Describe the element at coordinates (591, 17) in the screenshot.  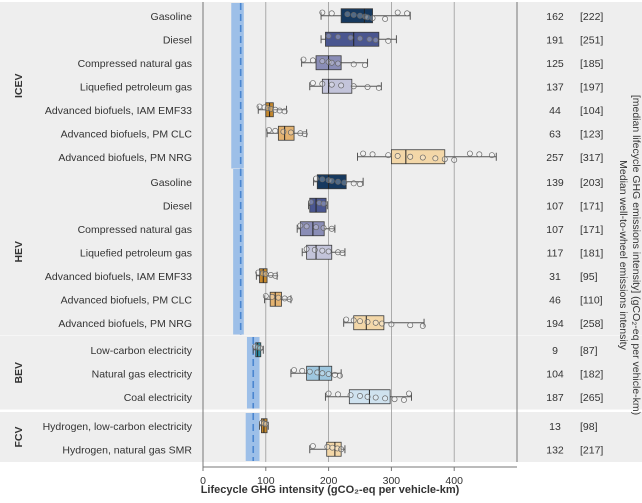
I see `median-lifecycle-value: [222]` at that location.